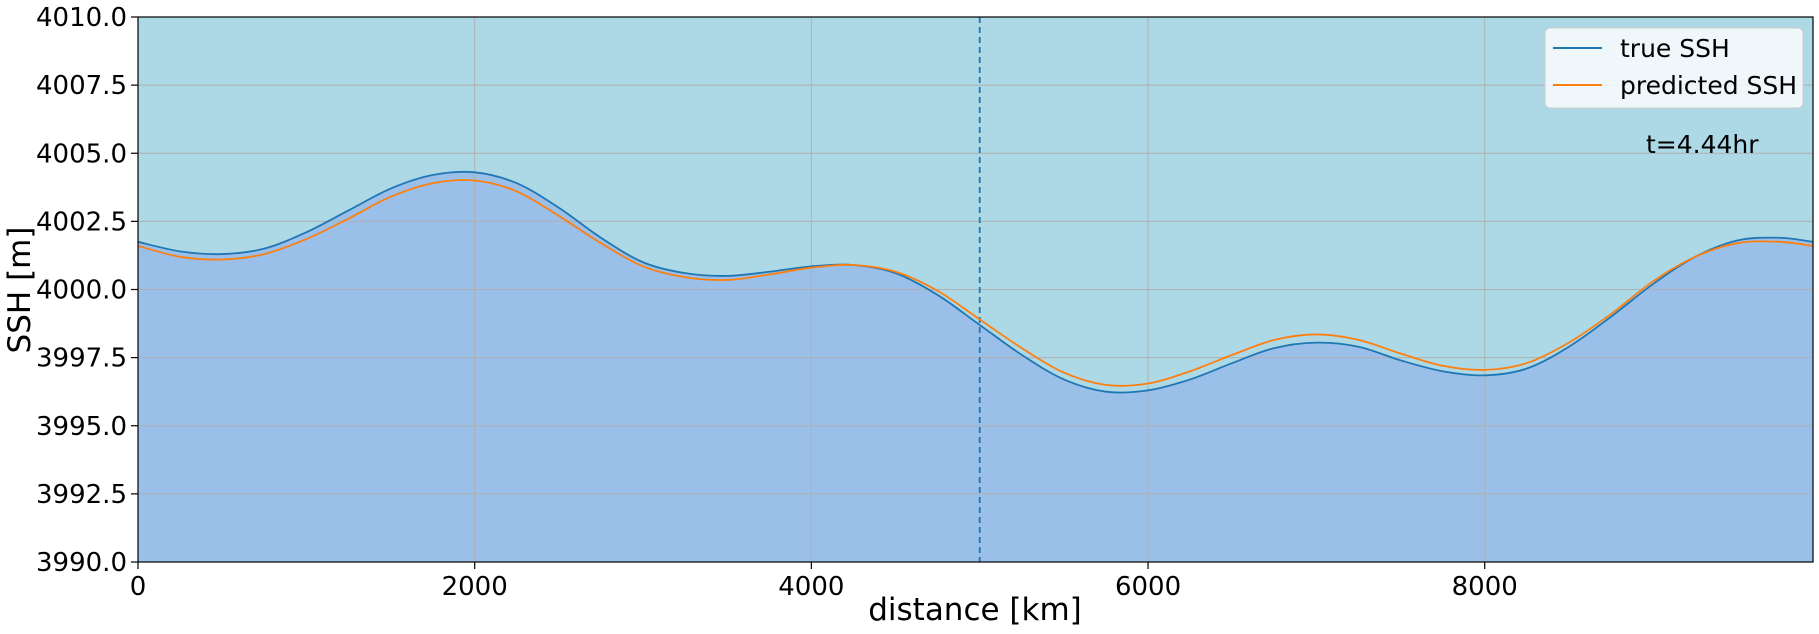  Describe the element at coordinates (475, 587) in the screenshot. I see `x-tick-label: 2000` at that location.